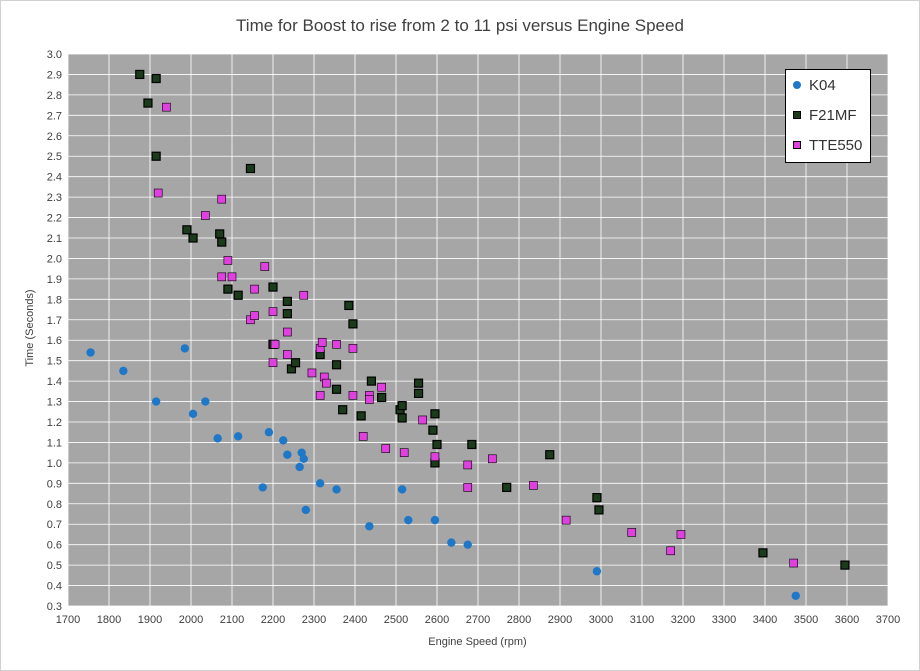  Describe the element at coordinates (54, 300) in the screenshot. I see `y-tick-label: 1.8` at that location.